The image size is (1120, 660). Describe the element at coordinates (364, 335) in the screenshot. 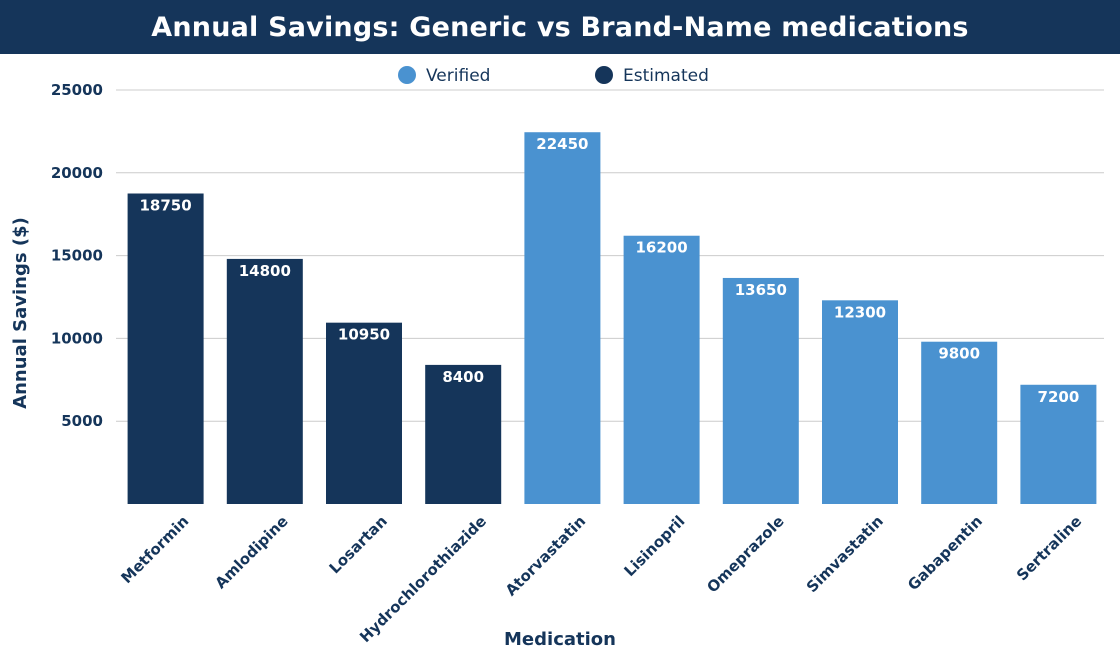

I see `data-label: 10950` at that location.